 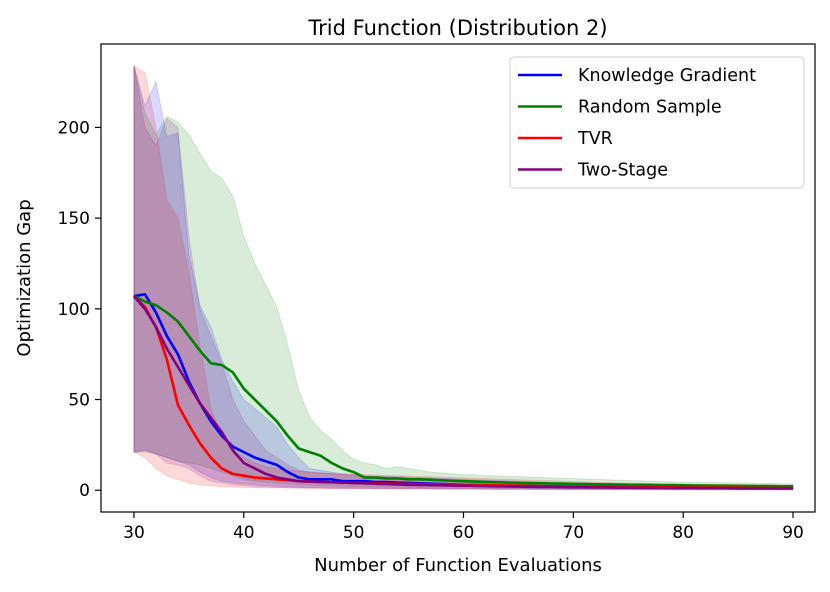 I want to click on y-axis-ticks: 0 50 100 150 200, so click(x=79, y=309).